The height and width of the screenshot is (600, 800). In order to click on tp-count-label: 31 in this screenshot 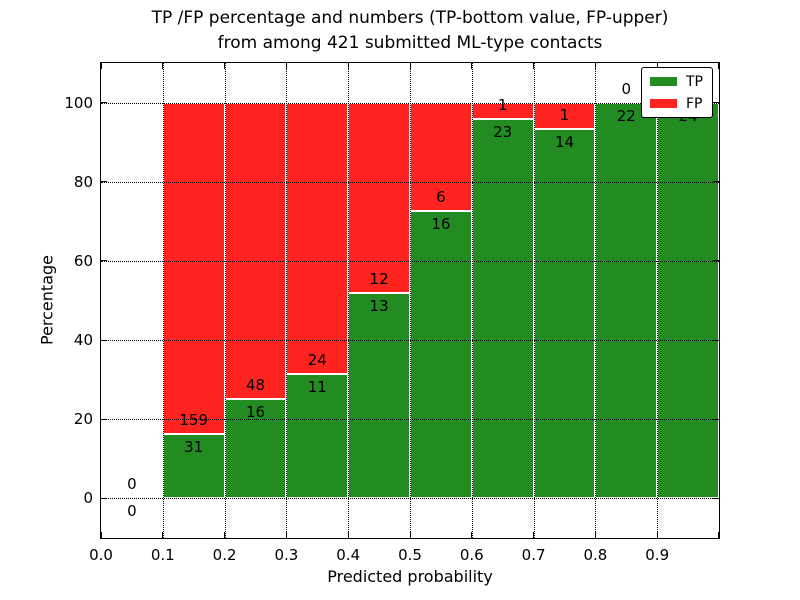, I will do `click(194, 446)`.